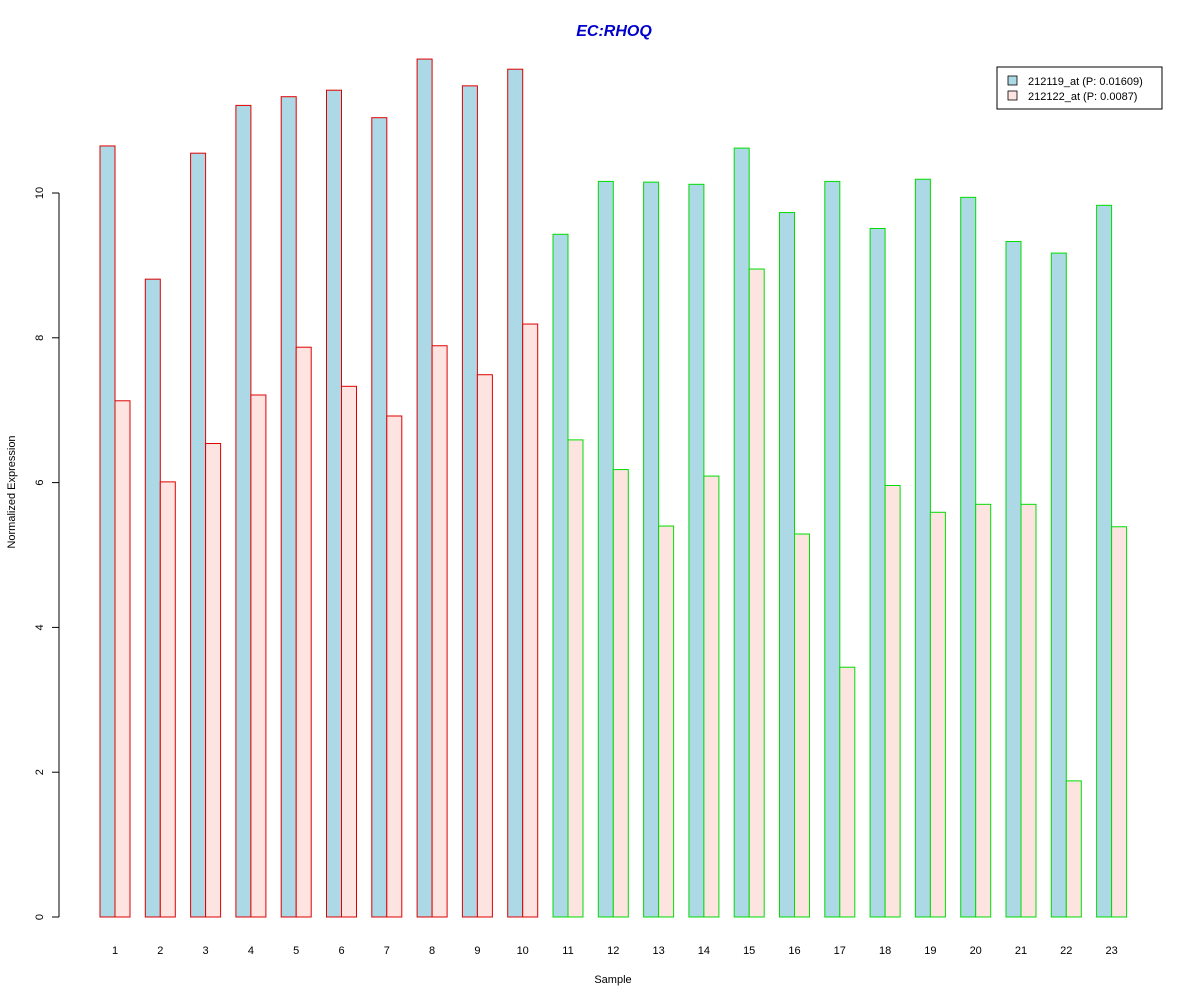  Describe the element at coordinates (614, 31) in the screenshot. I see `chart-title: EC:RHOQ` at that location.